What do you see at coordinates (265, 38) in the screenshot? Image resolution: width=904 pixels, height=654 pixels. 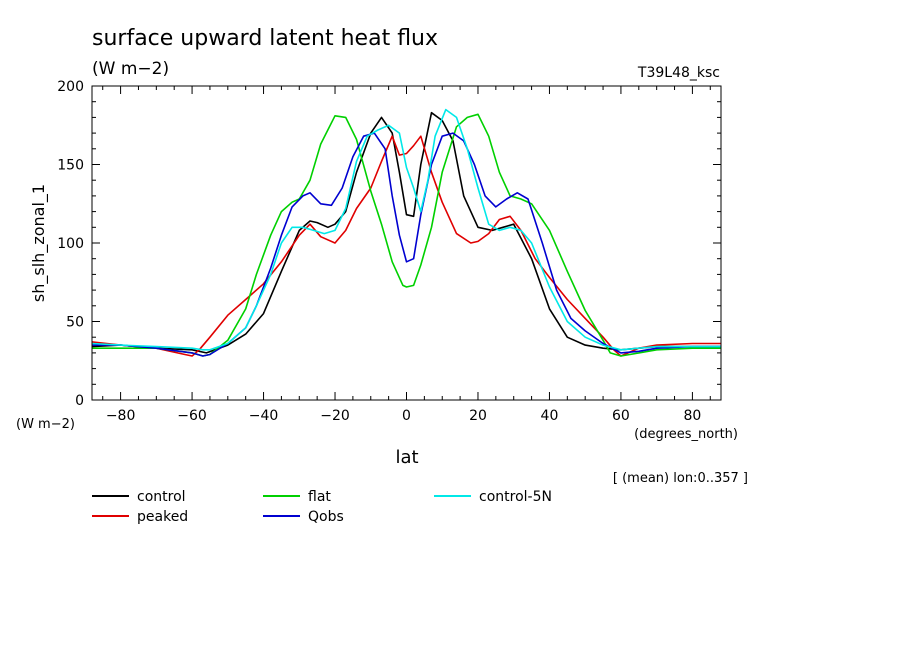 I see `chart-title: surface upward latent heat flux` at bounding box center [265, 38].